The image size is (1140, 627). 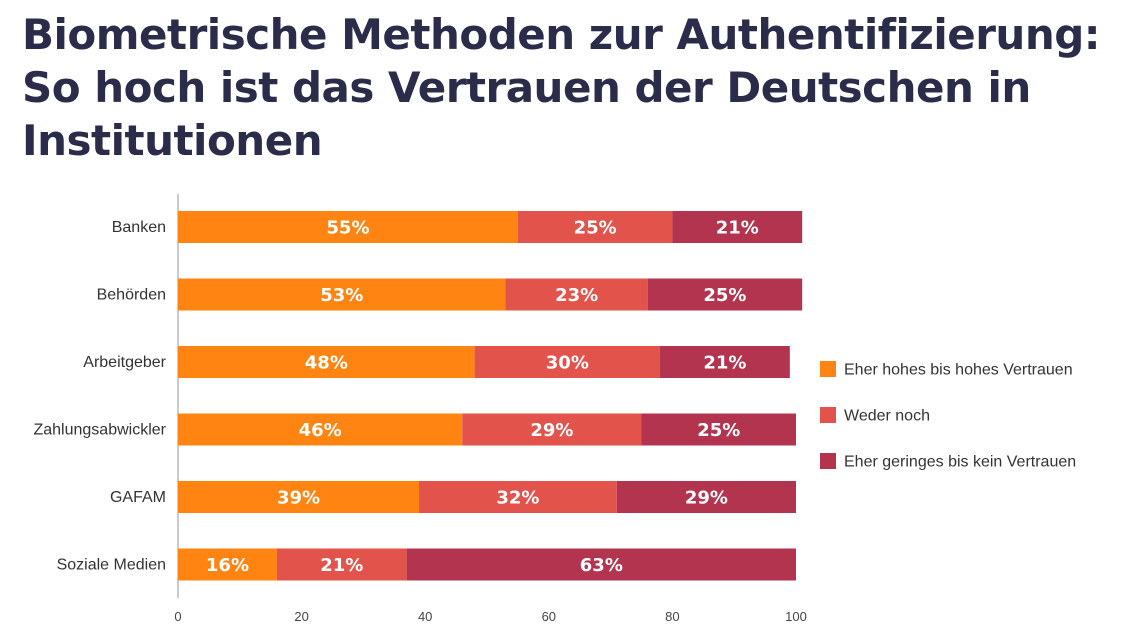 I want to click on bar-data-label: 55%, so click(x=347, y=228).